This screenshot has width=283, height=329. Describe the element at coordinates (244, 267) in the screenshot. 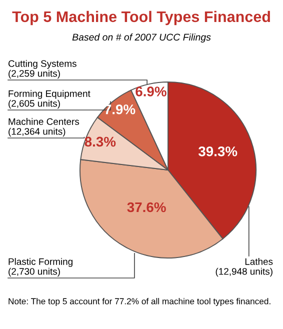

I see `slice-label: Lathes (12,948 units)` at that location.